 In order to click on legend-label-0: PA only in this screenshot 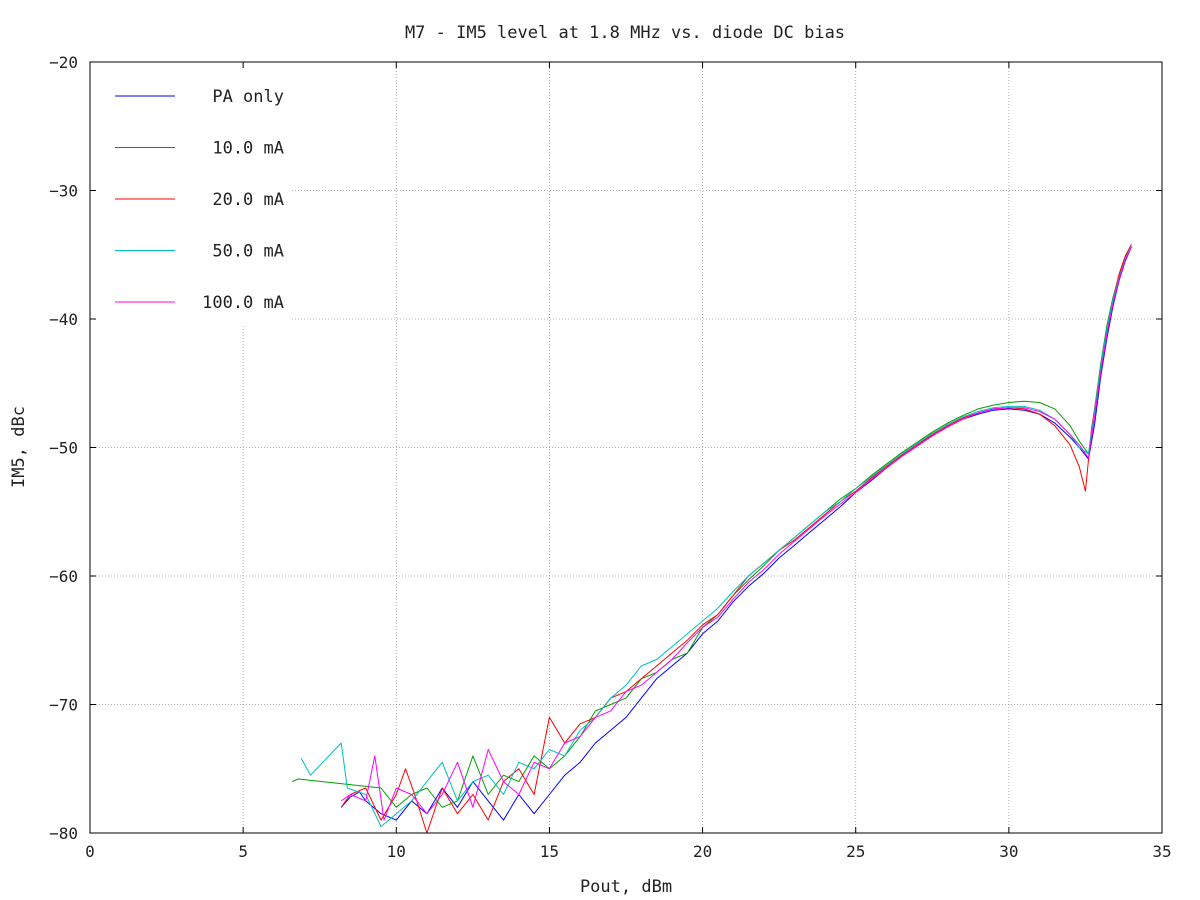, I will do `click(248, 97)`.